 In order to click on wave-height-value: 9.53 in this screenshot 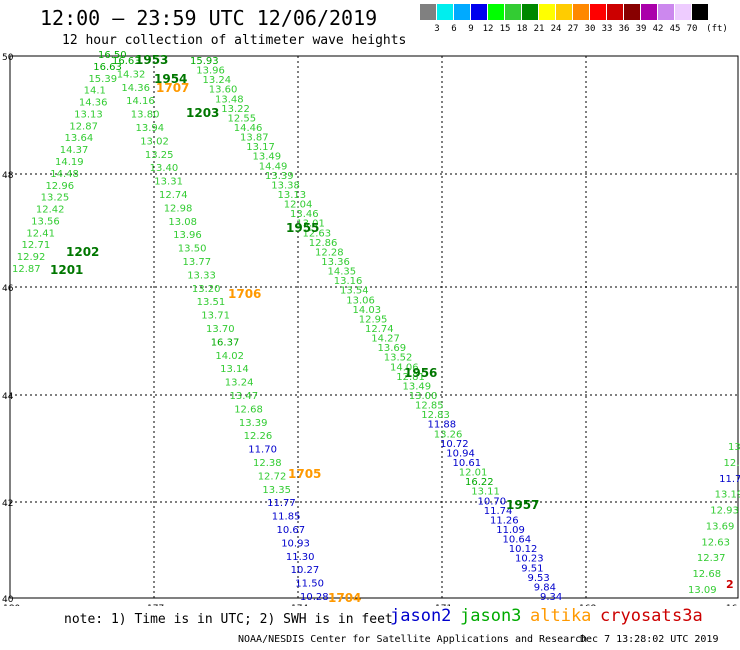, I will do `click(539, 578)`.